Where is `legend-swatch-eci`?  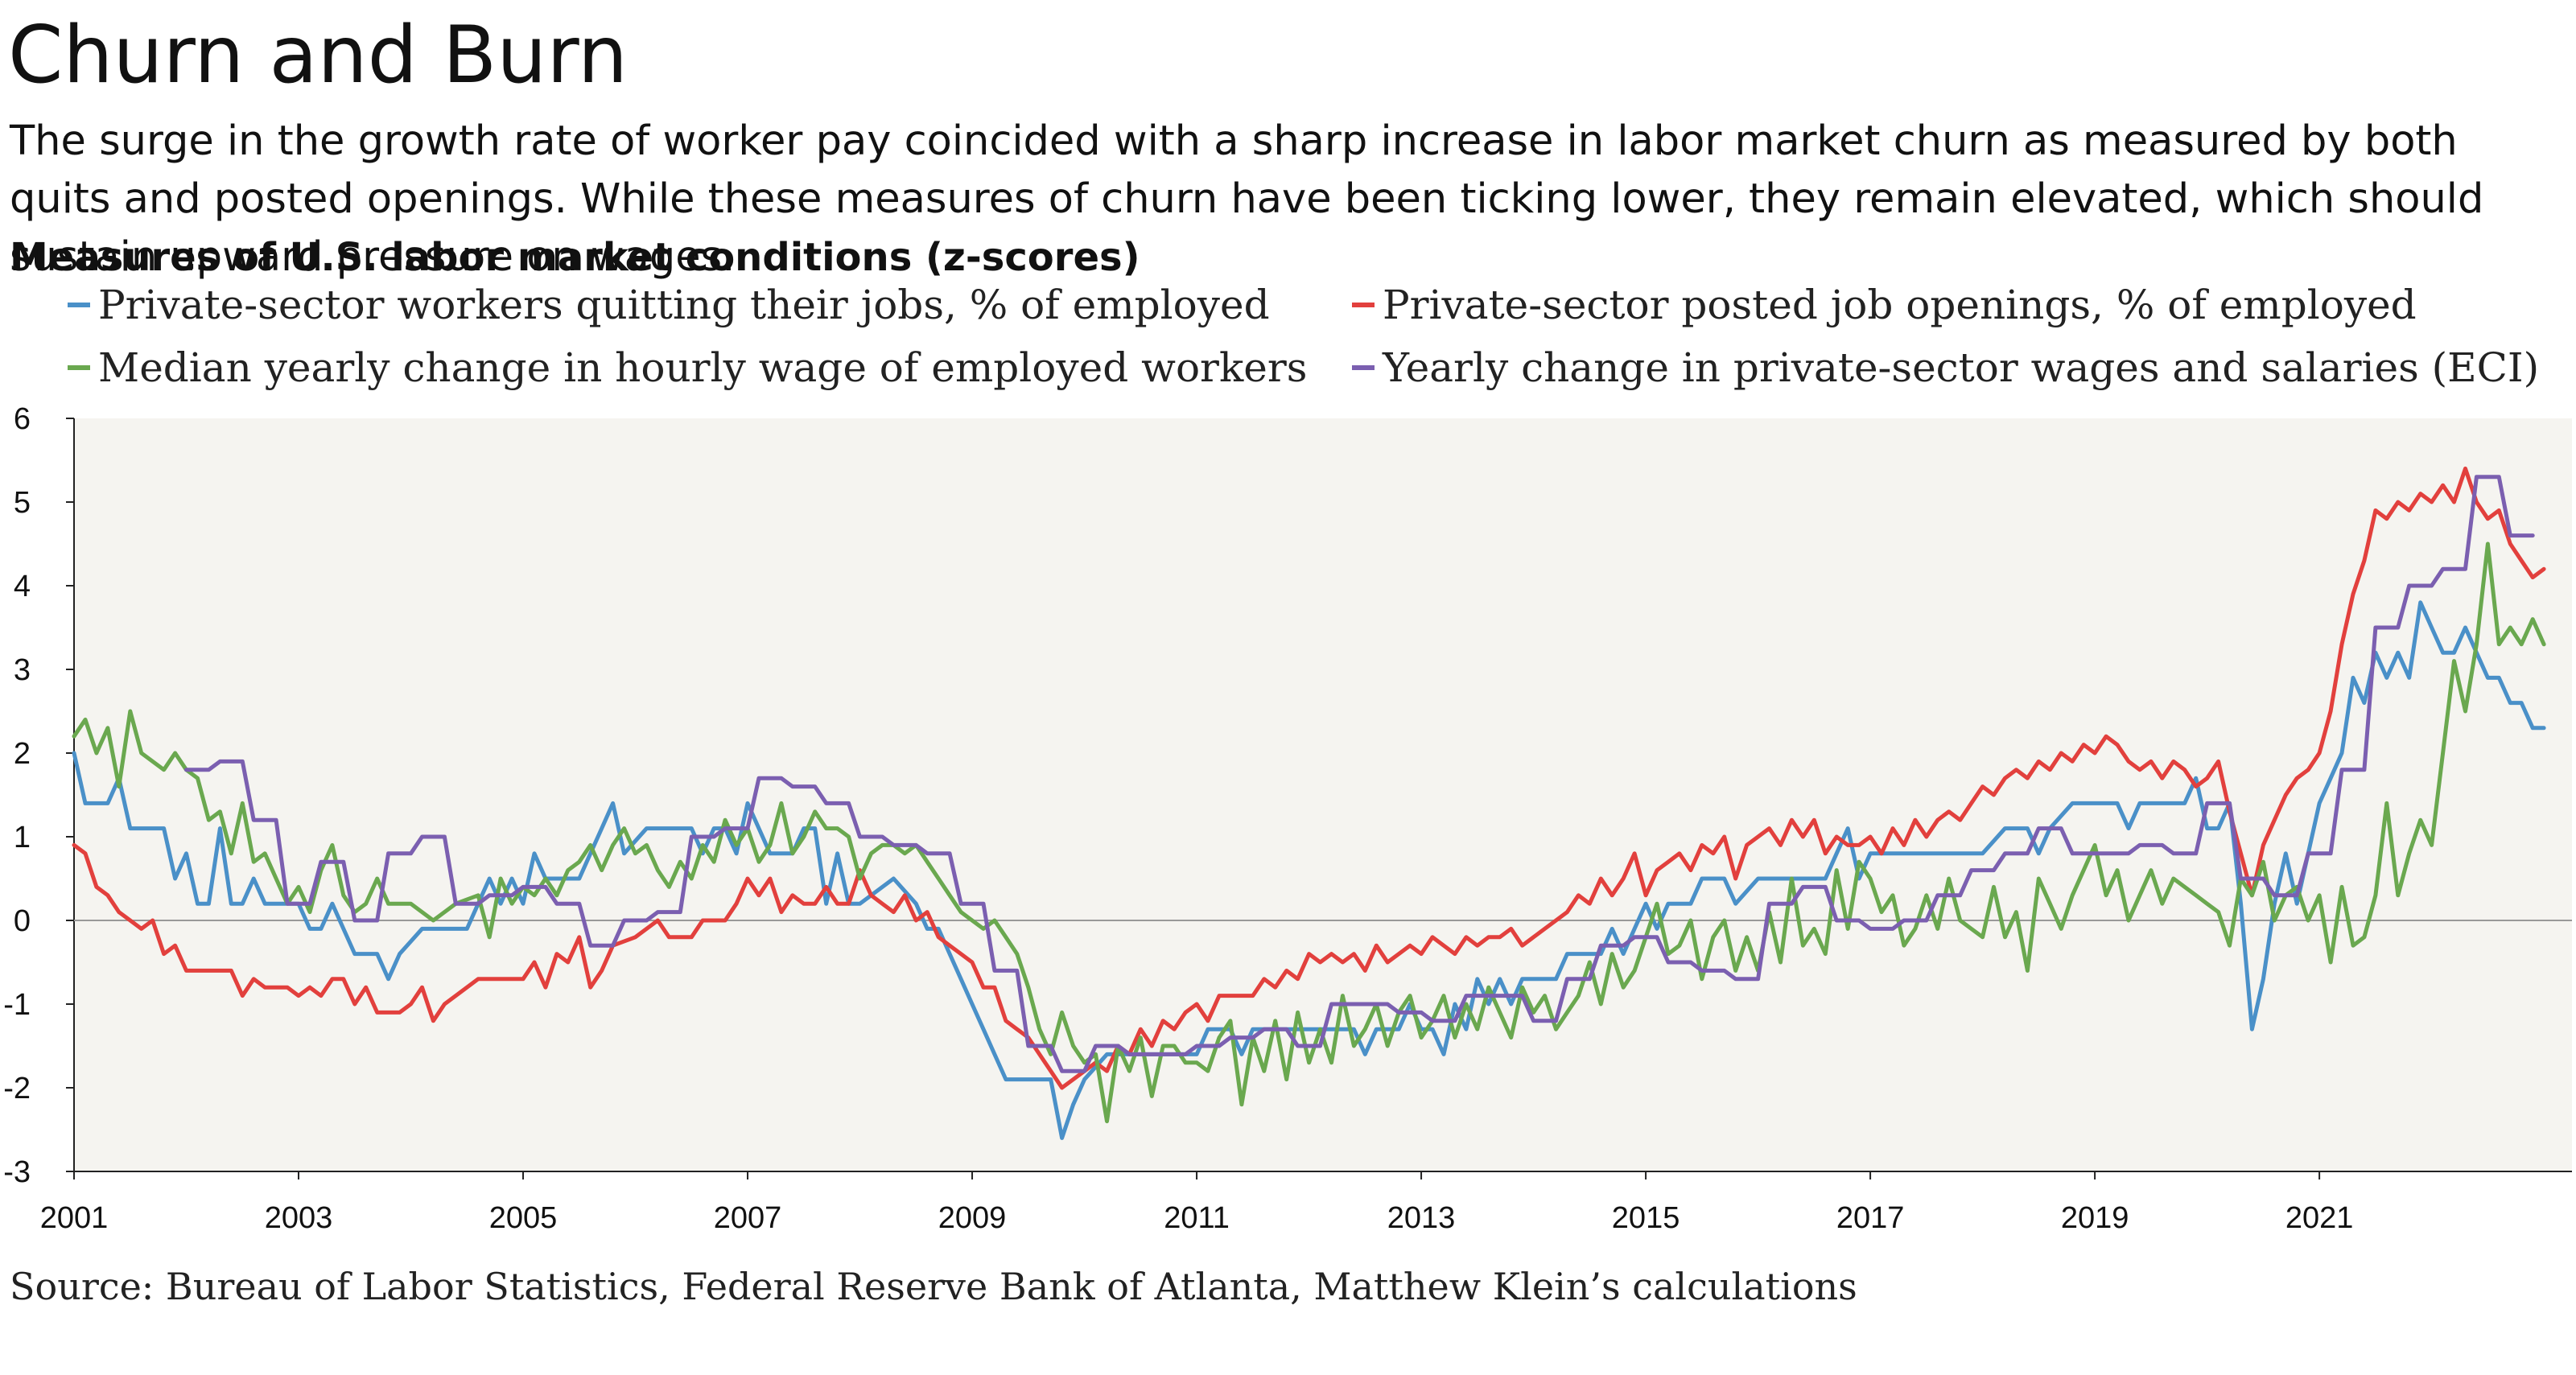 legend-swatch-eci is located at coordinates (1363, 367).